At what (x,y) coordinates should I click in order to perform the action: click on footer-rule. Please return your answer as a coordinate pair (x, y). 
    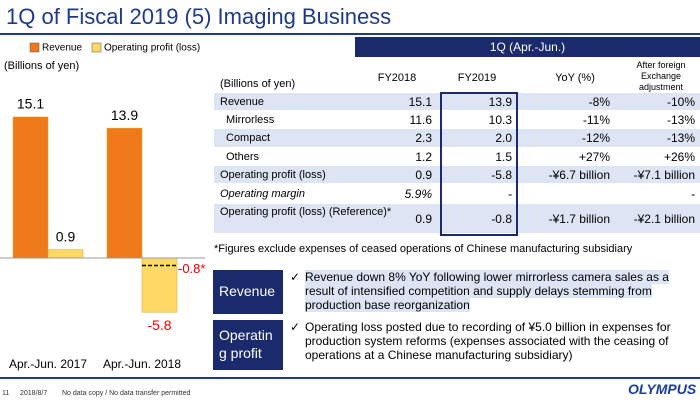
    Looking at the image, I should click on (350, 378).